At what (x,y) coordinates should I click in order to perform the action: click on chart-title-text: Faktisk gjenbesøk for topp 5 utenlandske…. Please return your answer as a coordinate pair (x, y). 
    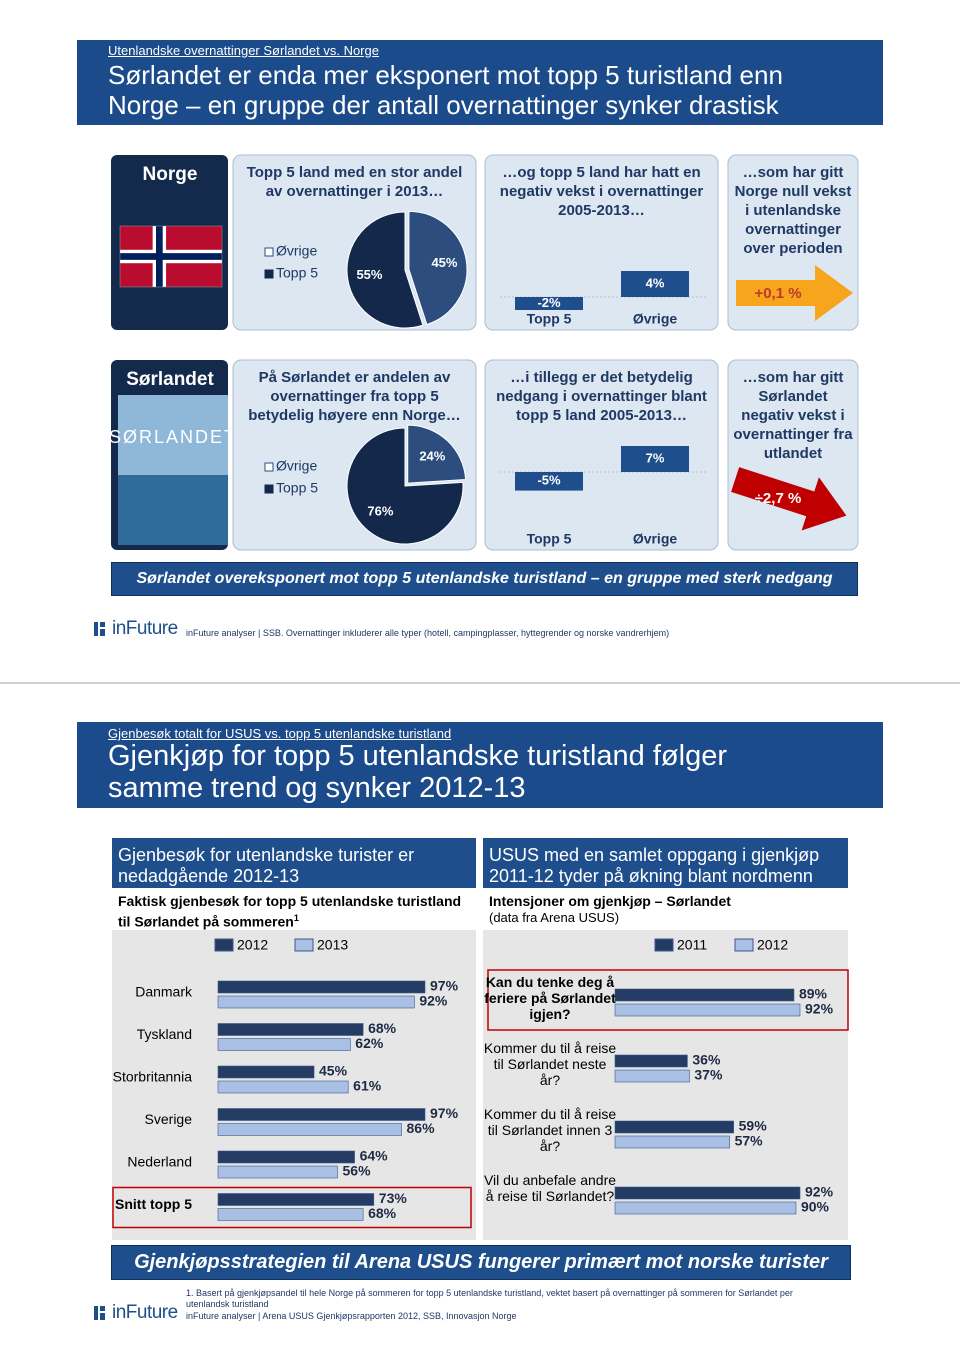
    Looking at the image, I should click on (290, 911).